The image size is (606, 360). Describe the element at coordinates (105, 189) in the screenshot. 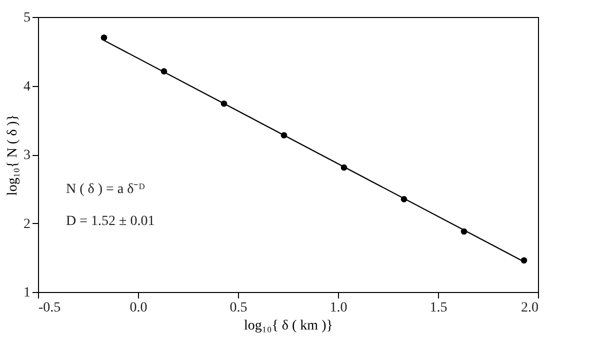

I see `annotation: N ( δ ) = a δ⁻ᴰ` at that location.